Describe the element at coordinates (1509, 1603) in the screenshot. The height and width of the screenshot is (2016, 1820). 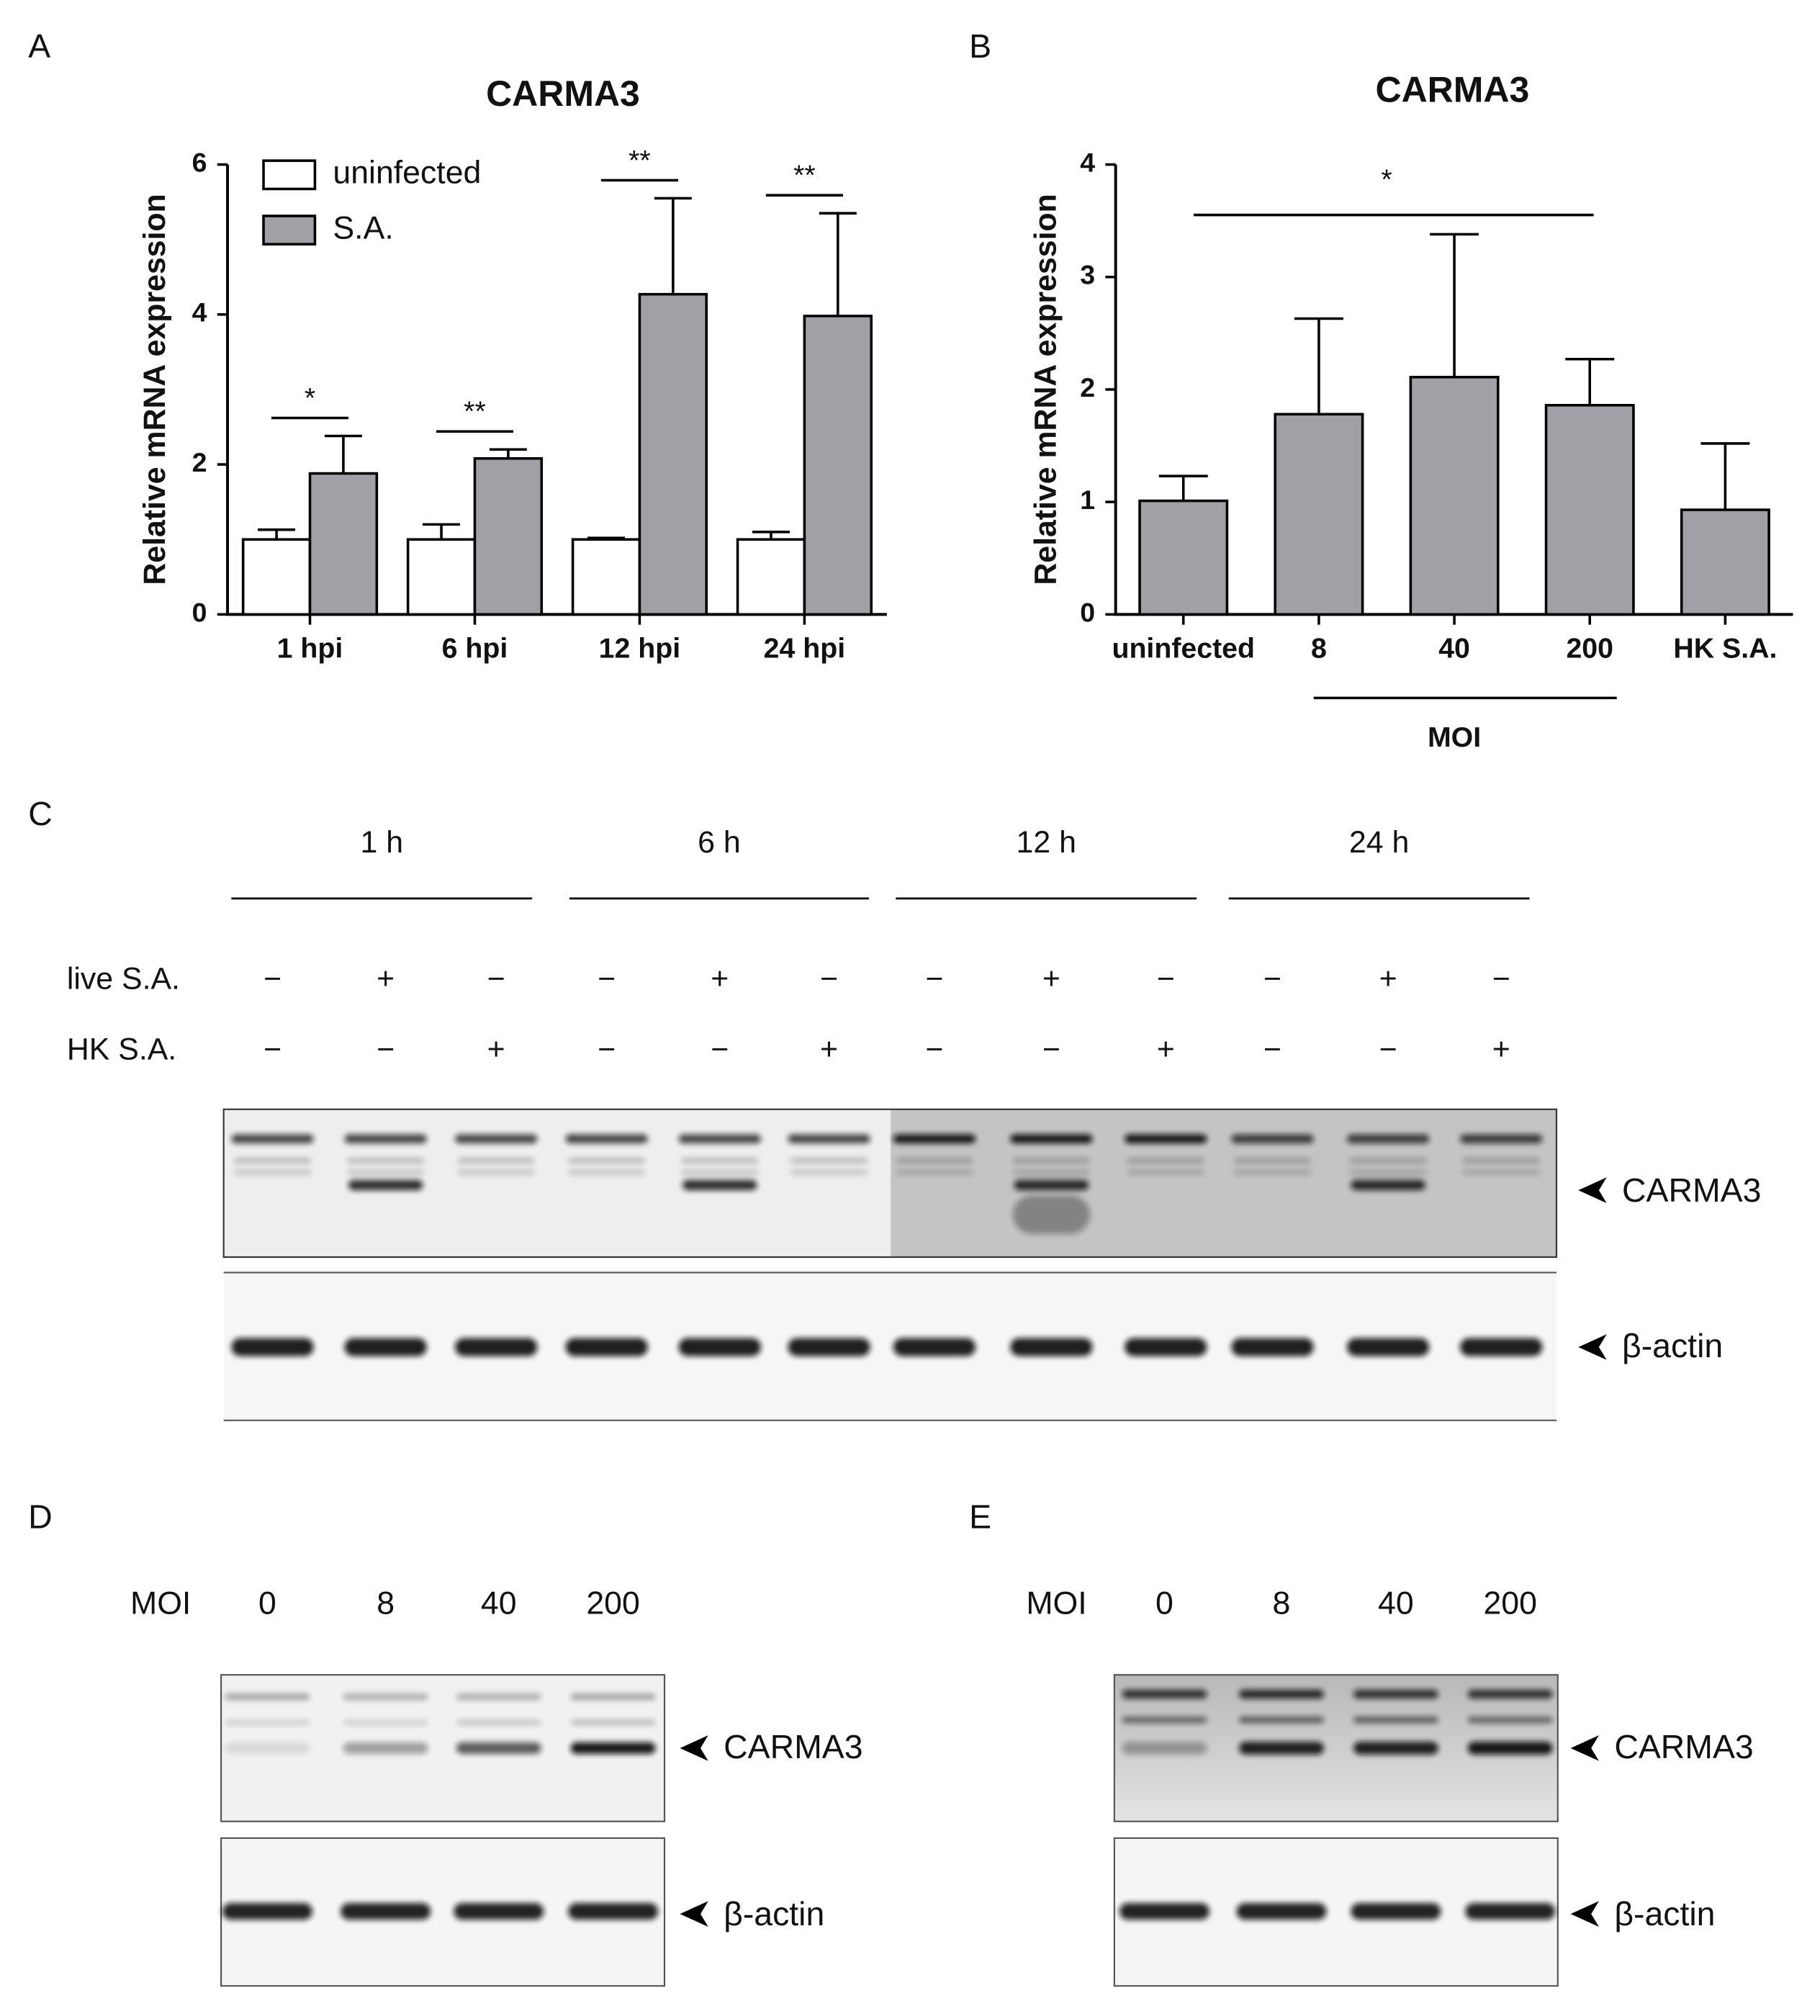
I see `lane-label: 200` at that location.